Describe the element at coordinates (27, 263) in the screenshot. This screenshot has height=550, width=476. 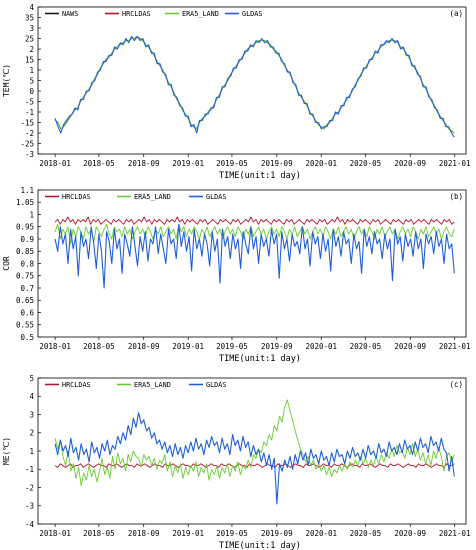
I see `y-tick-label: 0.8` at that location.